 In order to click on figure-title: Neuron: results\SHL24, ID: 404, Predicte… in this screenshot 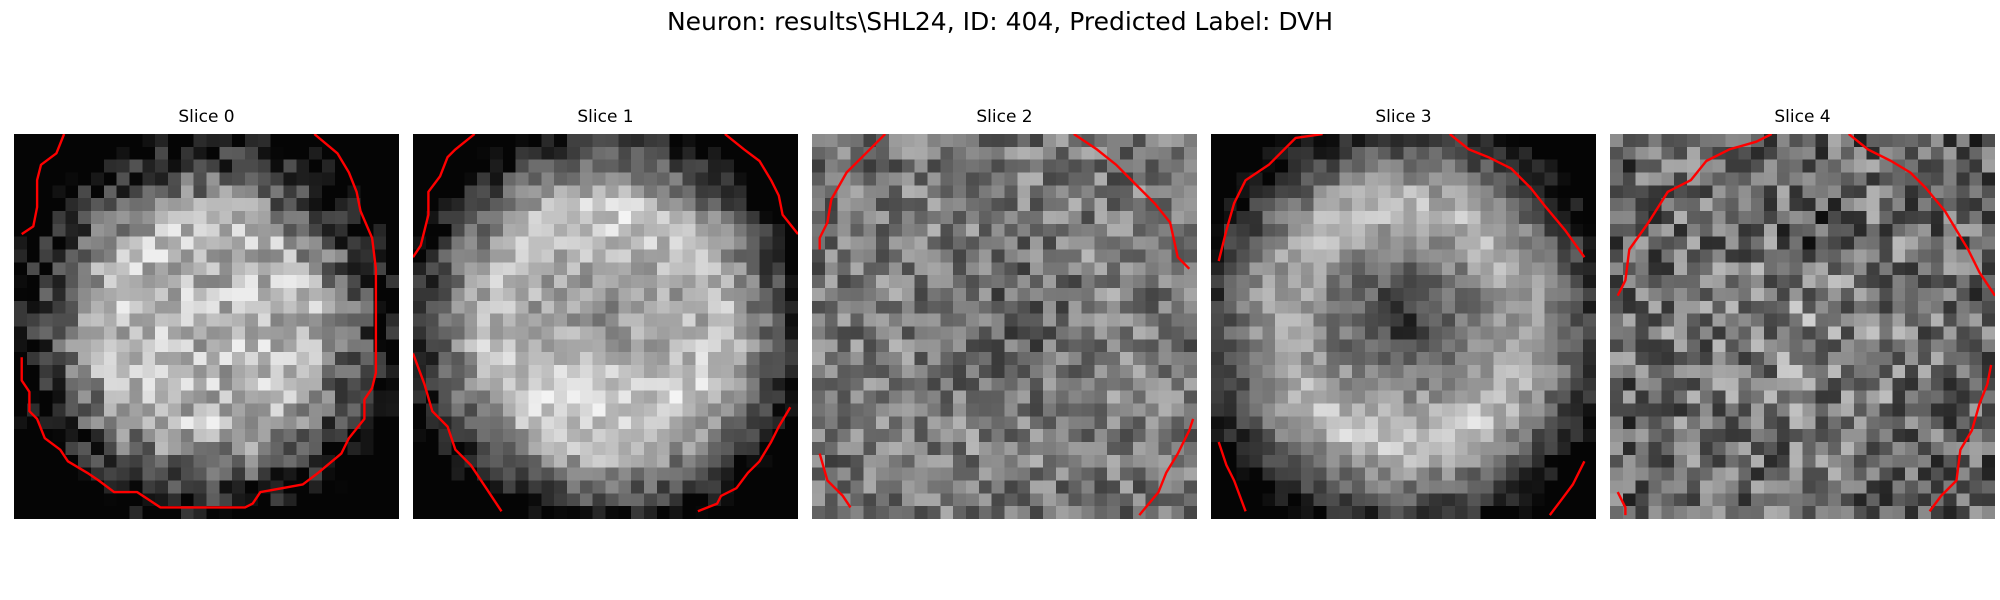, I will do `click(1000, 21)`.